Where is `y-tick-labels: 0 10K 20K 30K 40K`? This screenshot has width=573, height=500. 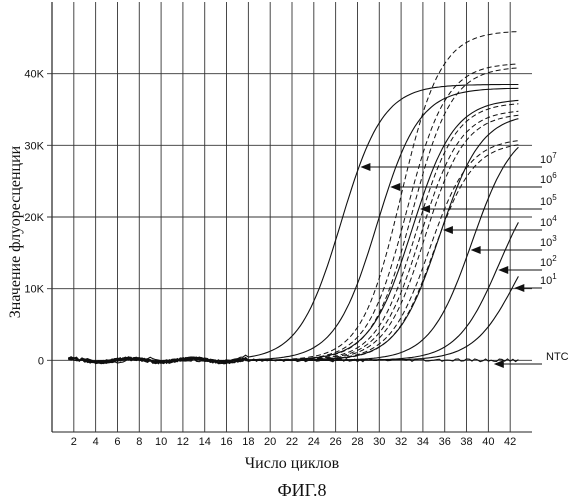
y-tick-labels: 0 10K 20K 30K 40K is located at coordinates (34, 218).